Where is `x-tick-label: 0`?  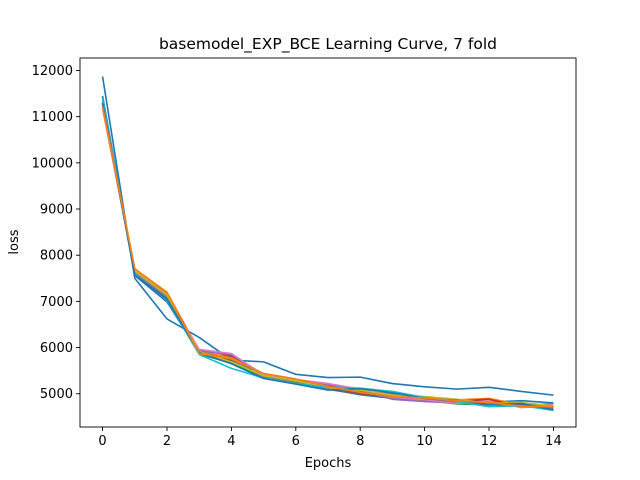
x-tick-label: 0 is located at coordinates (102, 441).